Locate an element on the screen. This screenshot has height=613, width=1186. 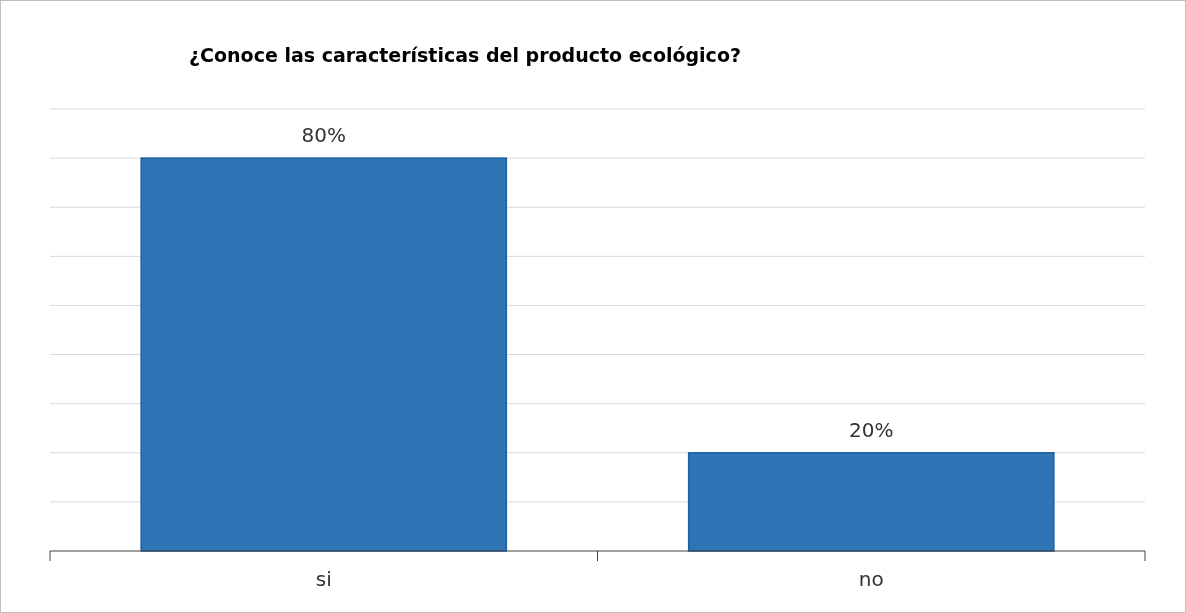
data-label: 20% is located at coordinates (871, 429).